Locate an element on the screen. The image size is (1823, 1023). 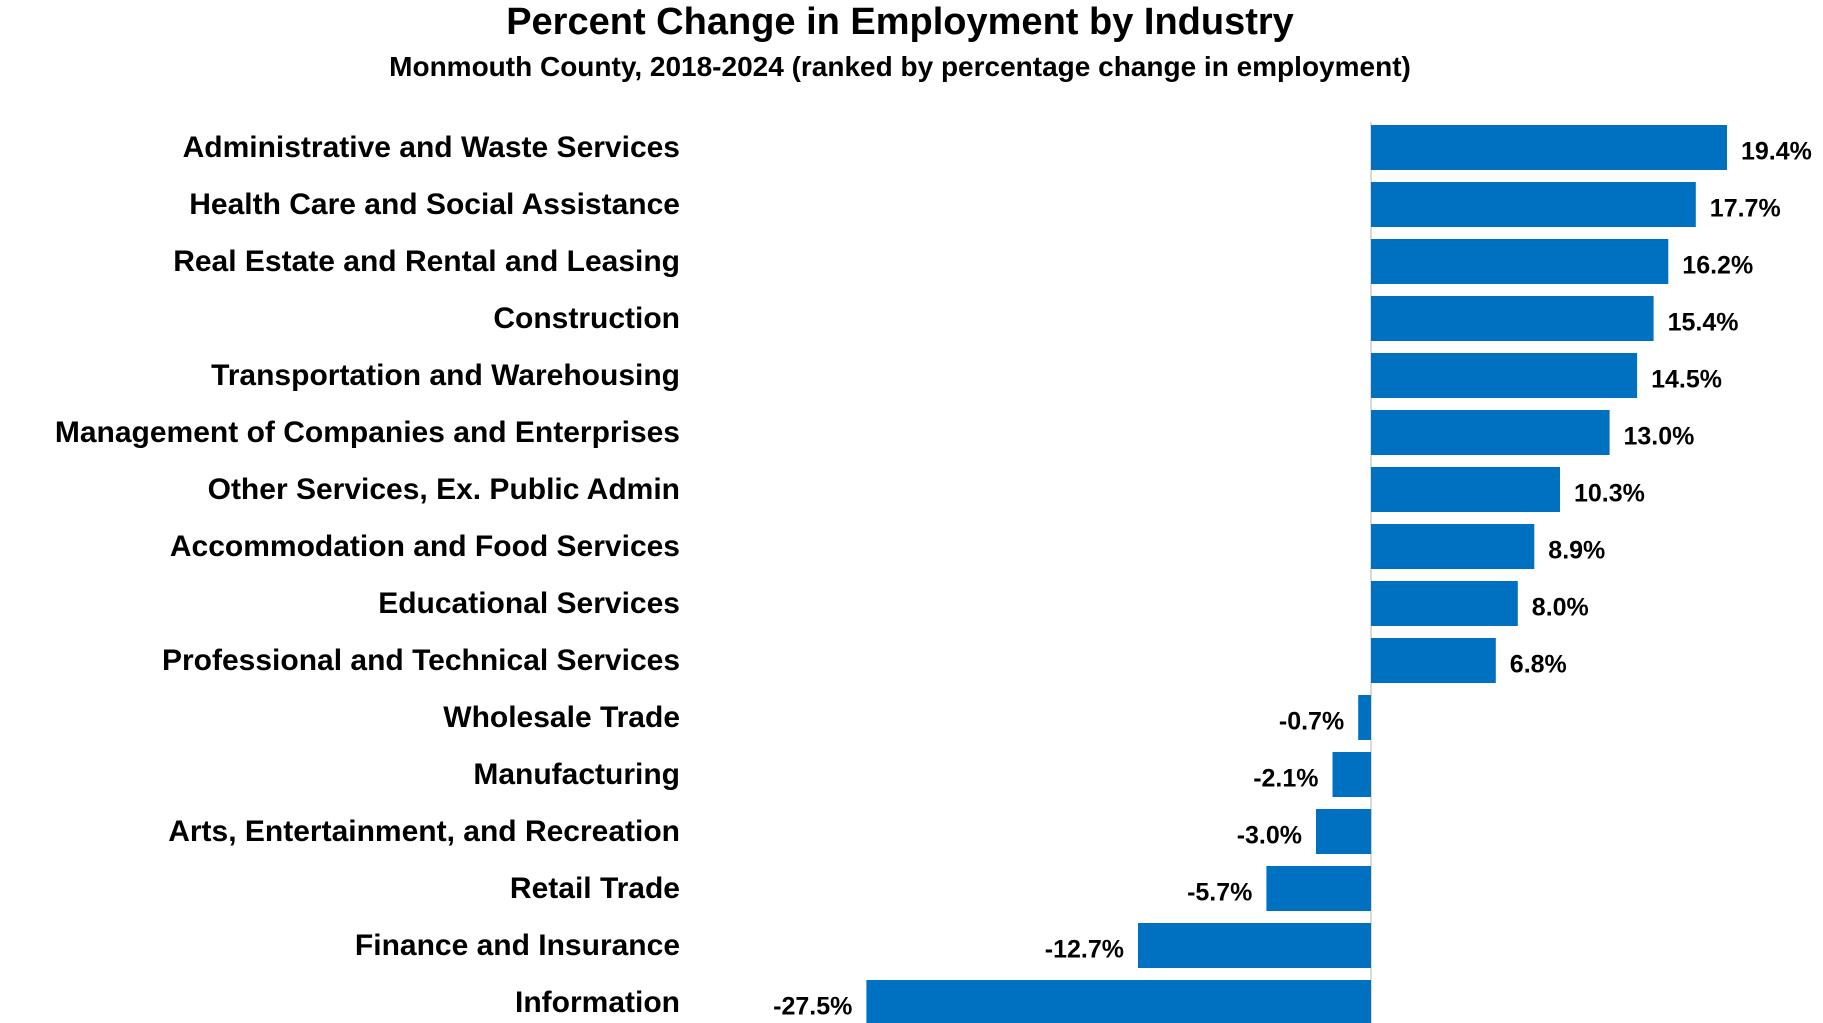
bar-health-care-and-social-assistance is located at coordinates (1533, 204).